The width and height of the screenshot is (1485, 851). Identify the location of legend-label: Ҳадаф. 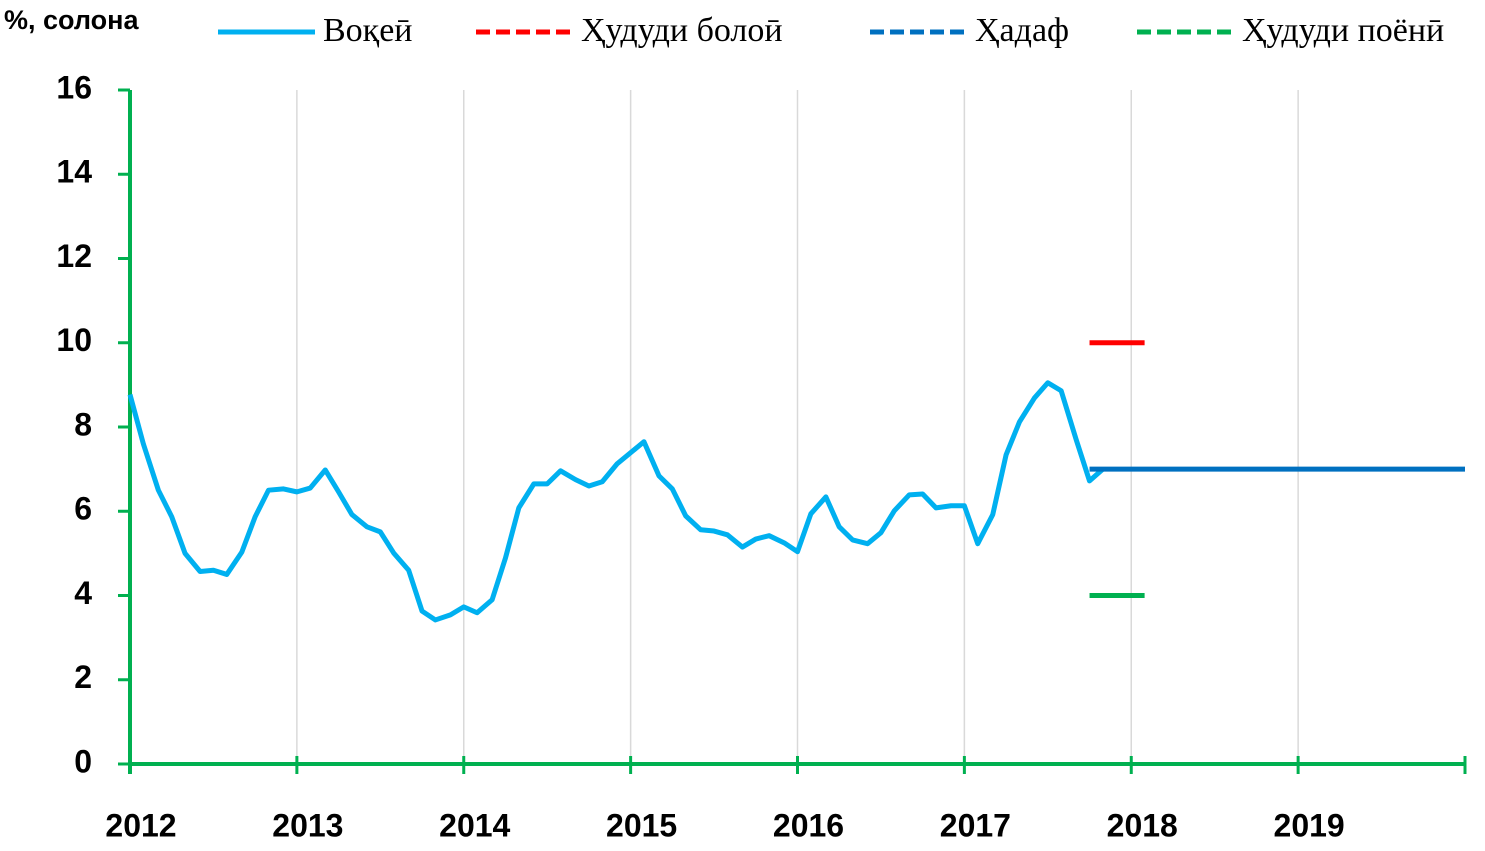
(1022, 30).